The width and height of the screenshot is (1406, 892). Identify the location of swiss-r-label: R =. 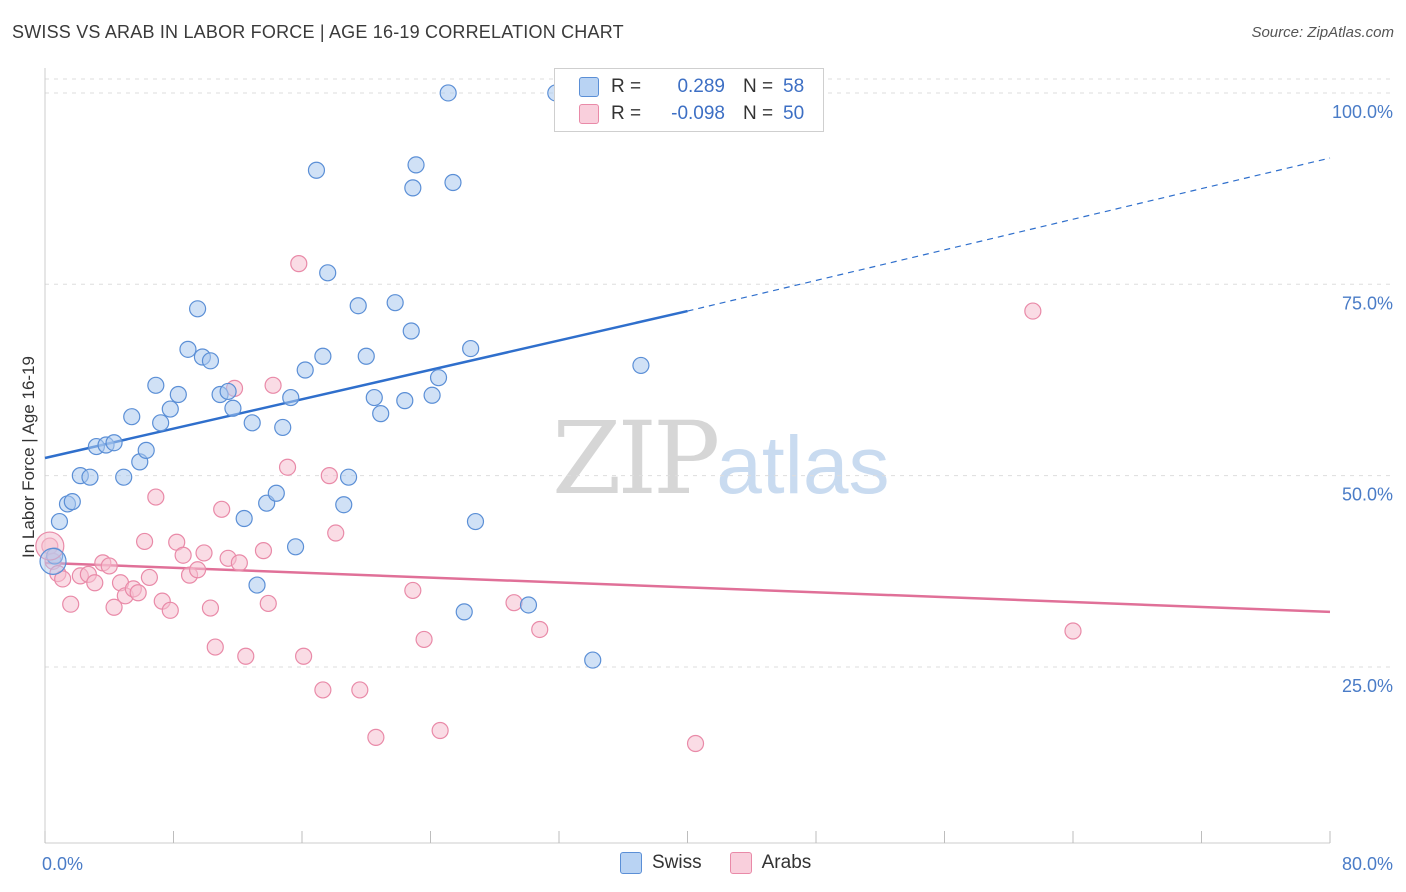
(626, 86).